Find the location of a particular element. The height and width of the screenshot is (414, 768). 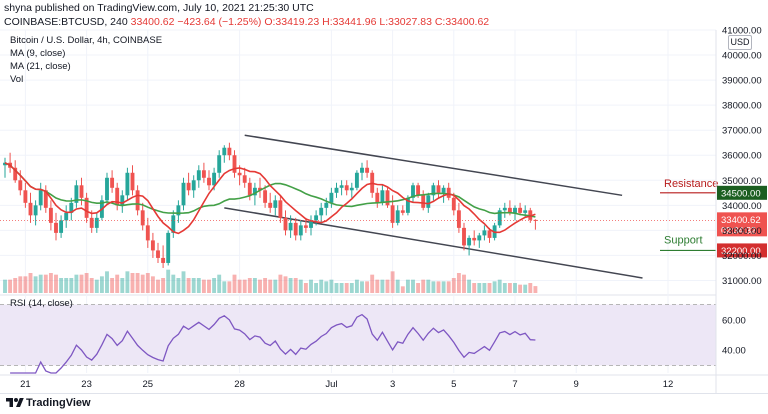

price-tick-label: 40000.00 is located at coordinates (742, 56).